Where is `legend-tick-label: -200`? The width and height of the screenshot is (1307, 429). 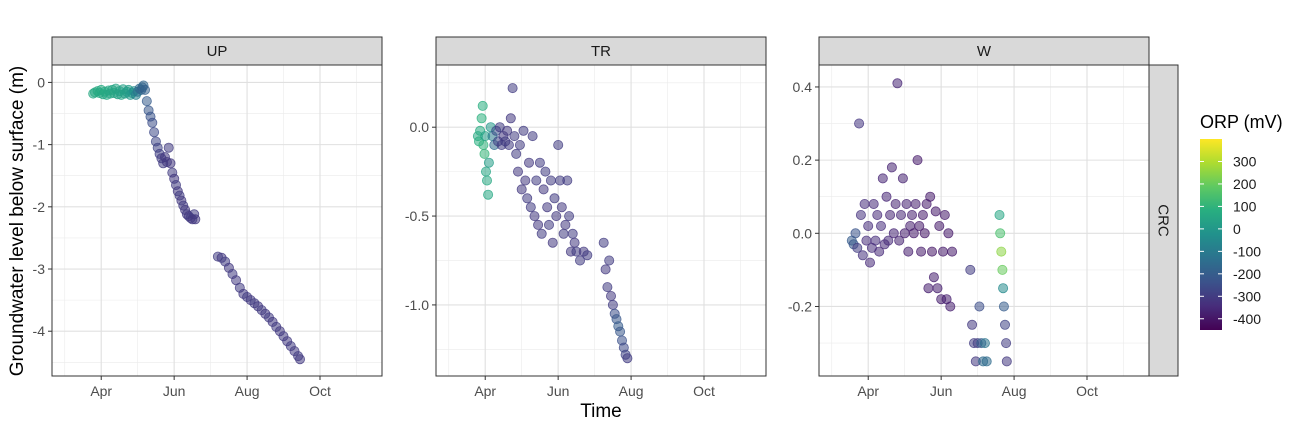 legend-tick-label: -200 is located at coordinates (1247, 274).